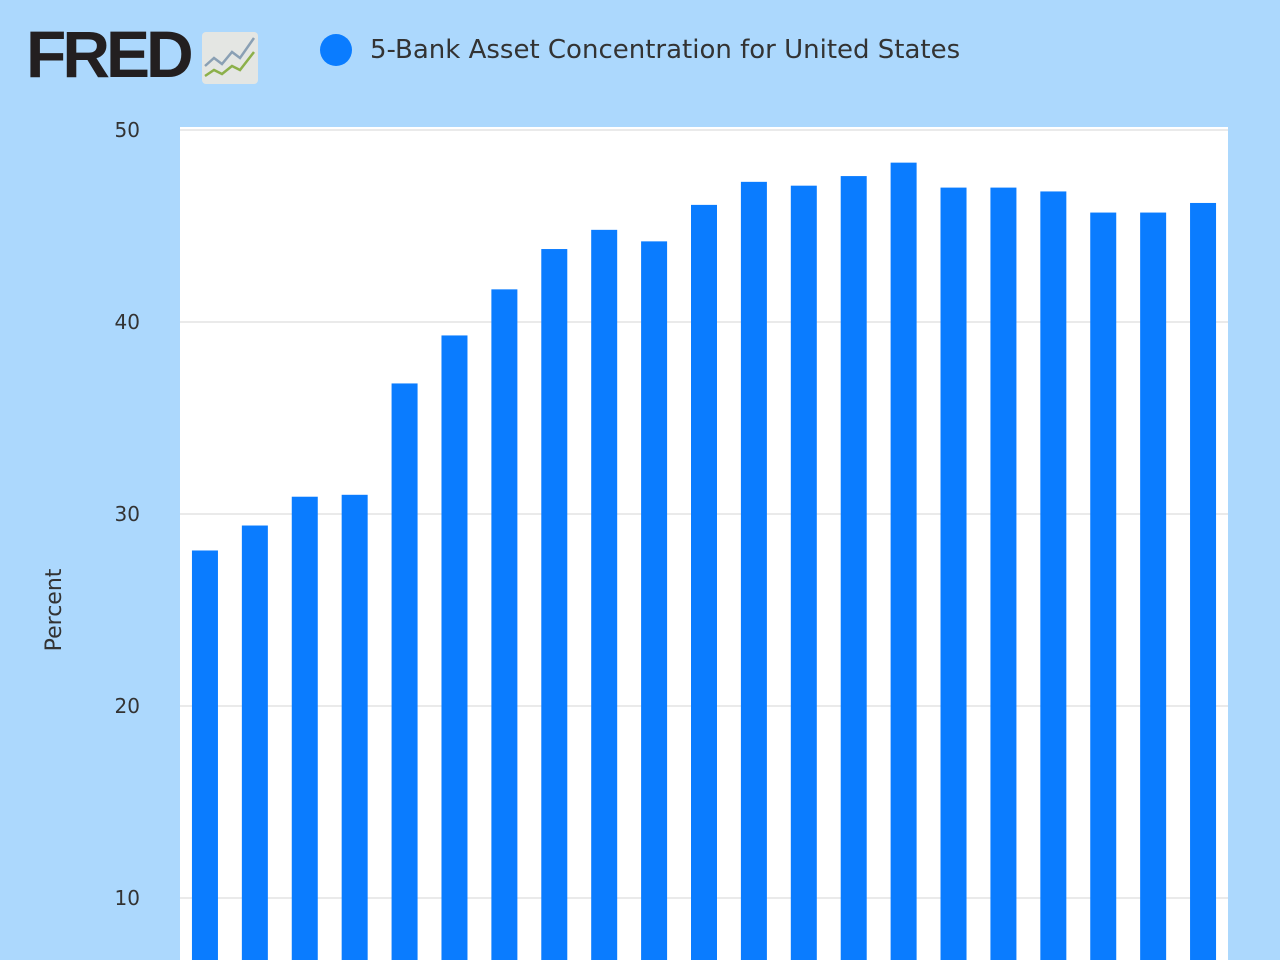 The width and height of the screenshot is (1280, 960). I want to click on logo-text: FRED, so click(110, 54).